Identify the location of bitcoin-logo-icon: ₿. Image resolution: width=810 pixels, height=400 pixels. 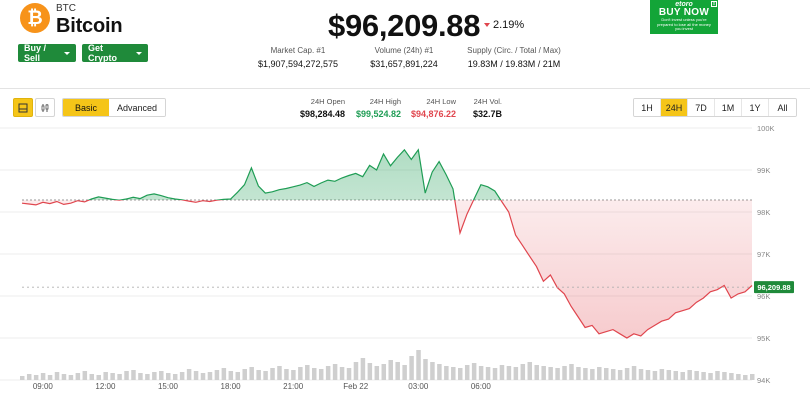
(35, 18).